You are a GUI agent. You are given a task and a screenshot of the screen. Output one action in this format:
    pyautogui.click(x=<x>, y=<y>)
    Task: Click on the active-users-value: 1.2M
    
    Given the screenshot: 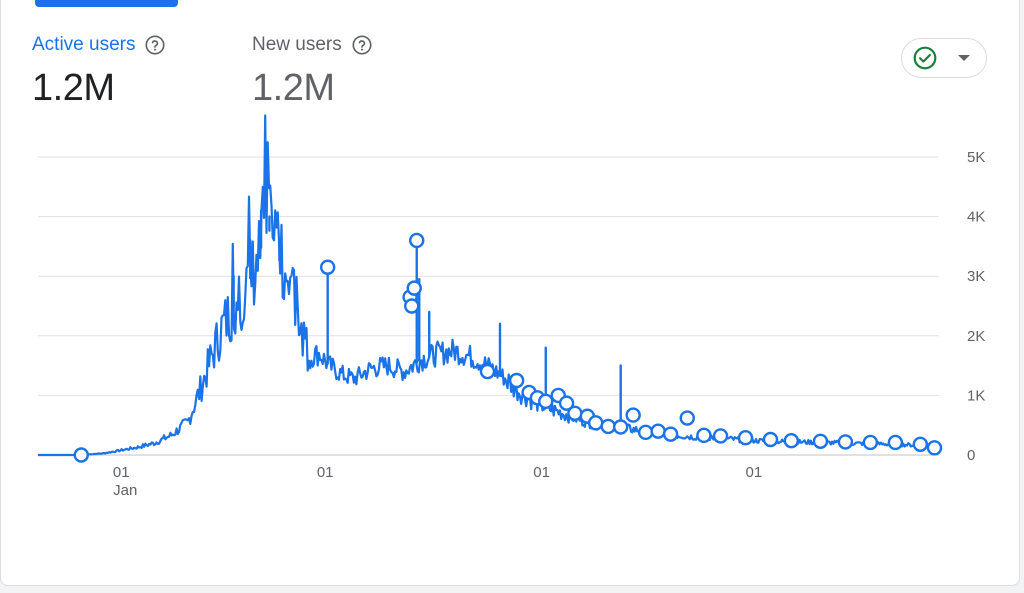 What is the action you would take?
    pyautogui.click(x=73, y=88)
    